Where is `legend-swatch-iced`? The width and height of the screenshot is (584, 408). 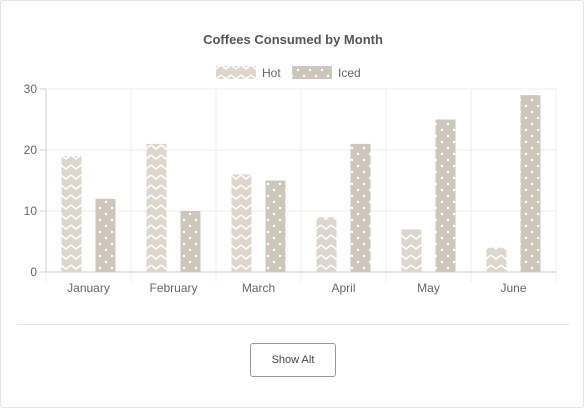
legend-swatch-iced is located at coordinates (312, 72).